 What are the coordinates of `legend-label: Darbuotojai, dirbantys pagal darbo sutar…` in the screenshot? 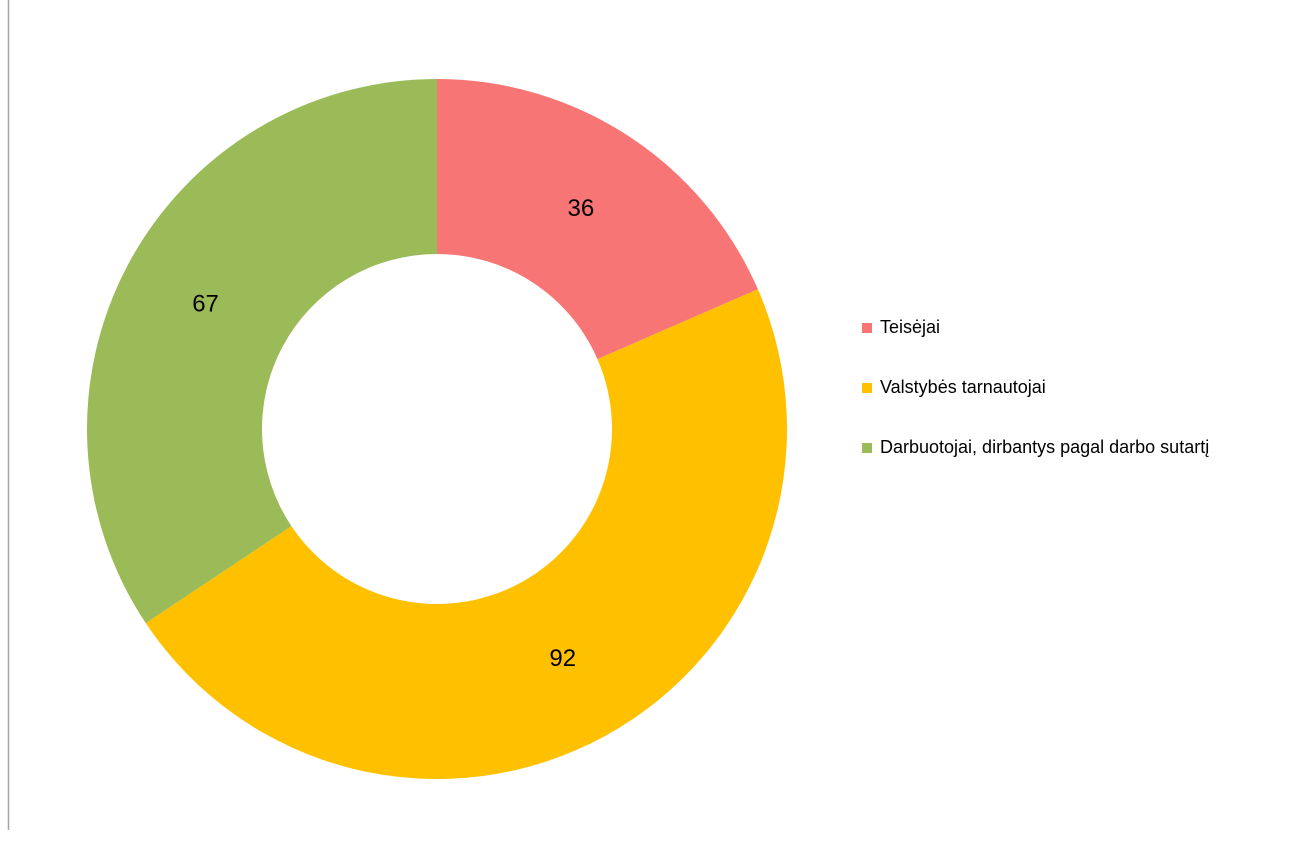 It's located at (1044, 447).